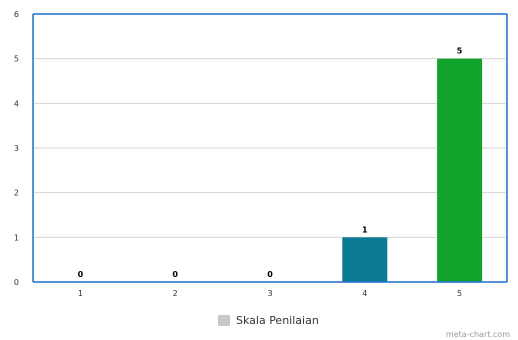 The height and width of the screenshot is (340, 518). Describe the element at coordinates (16, 59) in the screenshot. I see `y-tick-label-5: 5` at that location.